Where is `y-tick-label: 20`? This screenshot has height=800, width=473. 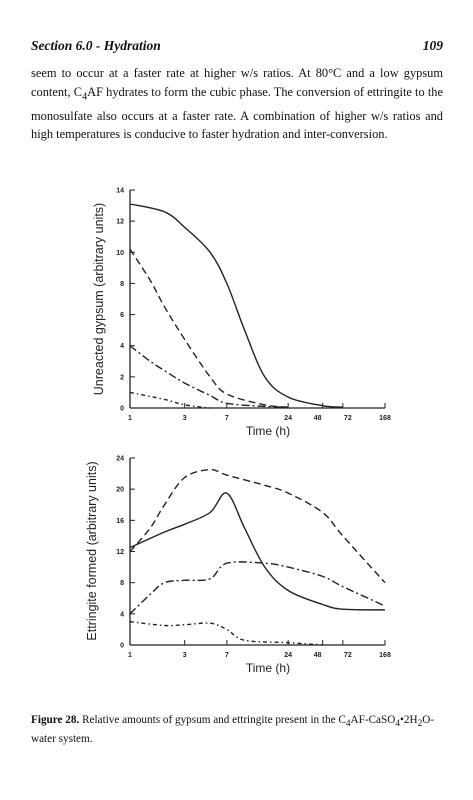
y-tick-label: 20 is located at coordinates (120, 490).